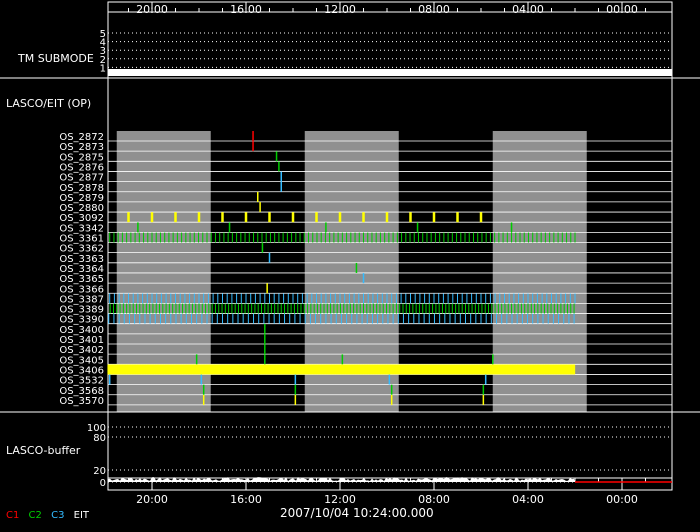 The image size is (700, 532). Describe the element at coordinates (81, 137) in the screenshot. I see `os-row-label: OS_2872` at that location.